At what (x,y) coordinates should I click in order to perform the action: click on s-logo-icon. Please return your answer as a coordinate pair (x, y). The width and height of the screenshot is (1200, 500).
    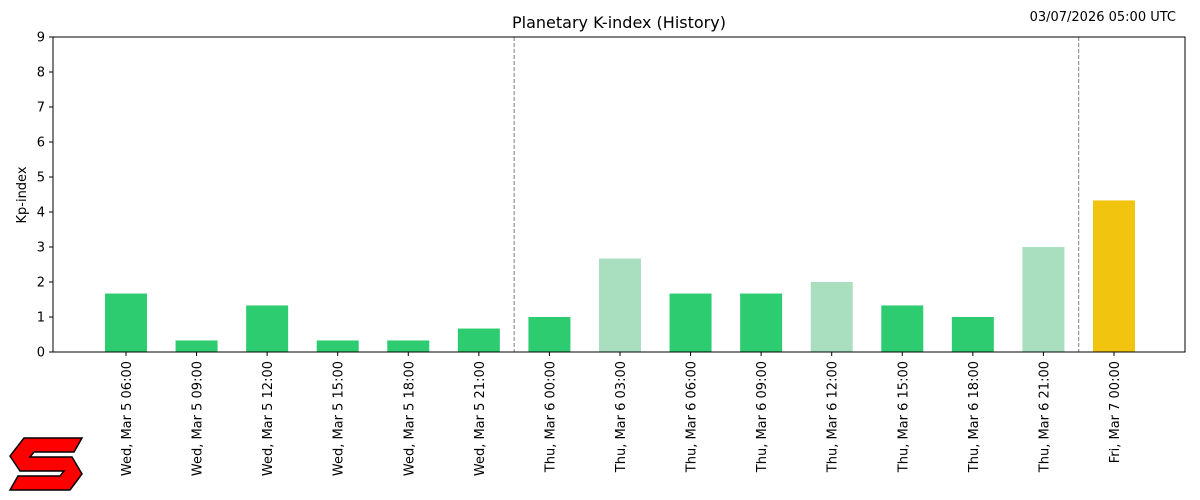
    Looking at the image, I should click on (46, 464).